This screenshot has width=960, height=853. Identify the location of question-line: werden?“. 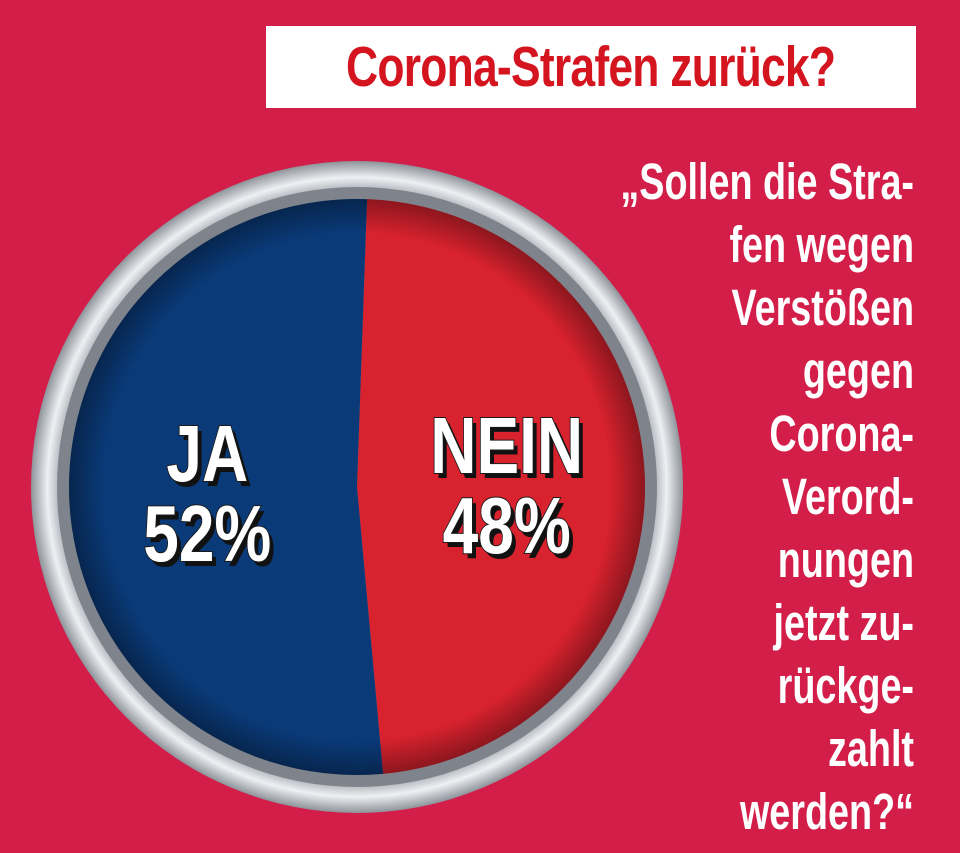
(826, 811).